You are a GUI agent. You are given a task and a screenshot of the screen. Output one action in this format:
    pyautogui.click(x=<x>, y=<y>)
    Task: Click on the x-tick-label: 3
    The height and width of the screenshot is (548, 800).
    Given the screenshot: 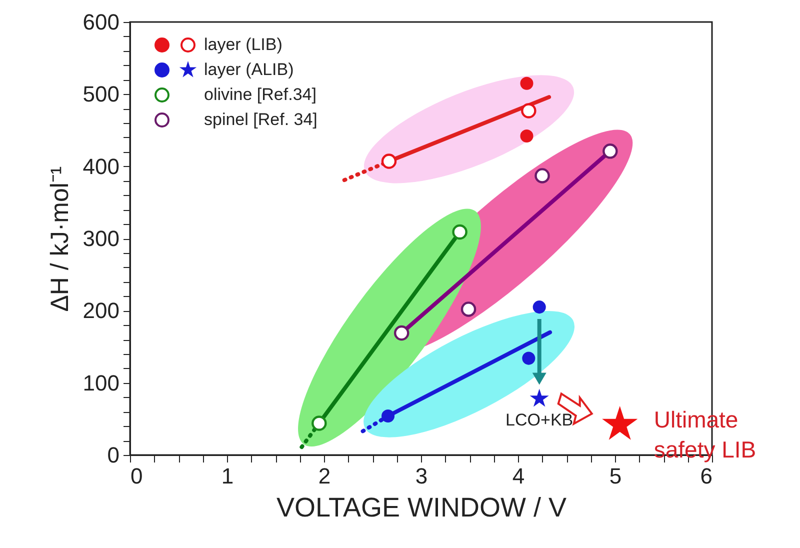 What is the action you would take?
    pyautogui.click(x=421, y=476)
    